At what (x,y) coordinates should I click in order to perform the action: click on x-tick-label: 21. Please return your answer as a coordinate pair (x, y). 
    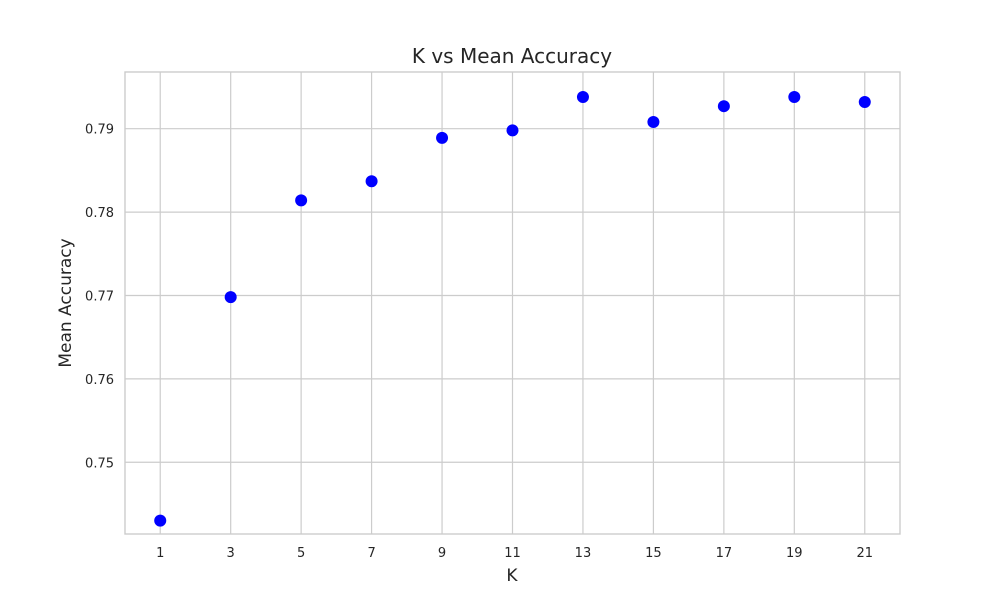
    Looking at the image, I should click on (864, 553).